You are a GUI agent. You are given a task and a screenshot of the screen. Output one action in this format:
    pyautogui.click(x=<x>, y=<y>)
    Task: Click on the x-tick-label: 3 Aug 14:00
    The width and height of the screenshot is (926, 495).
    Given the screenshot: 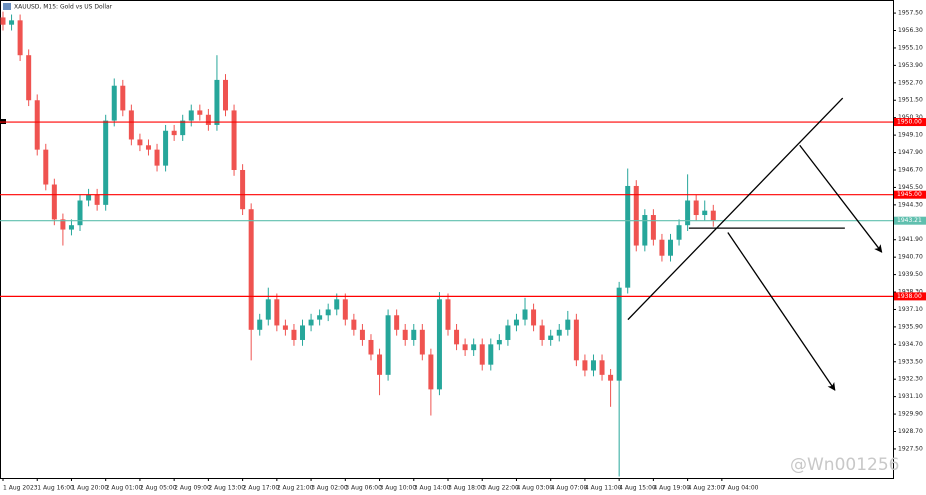 What is the action you would take?
    pyautogui.click(x=432, y=488)
    